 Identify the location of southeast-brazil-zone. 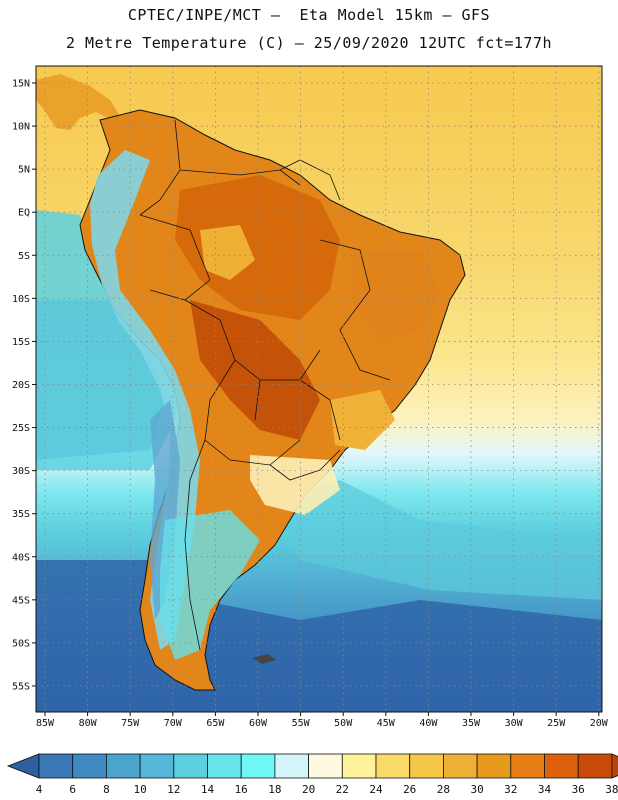
(362, 420).